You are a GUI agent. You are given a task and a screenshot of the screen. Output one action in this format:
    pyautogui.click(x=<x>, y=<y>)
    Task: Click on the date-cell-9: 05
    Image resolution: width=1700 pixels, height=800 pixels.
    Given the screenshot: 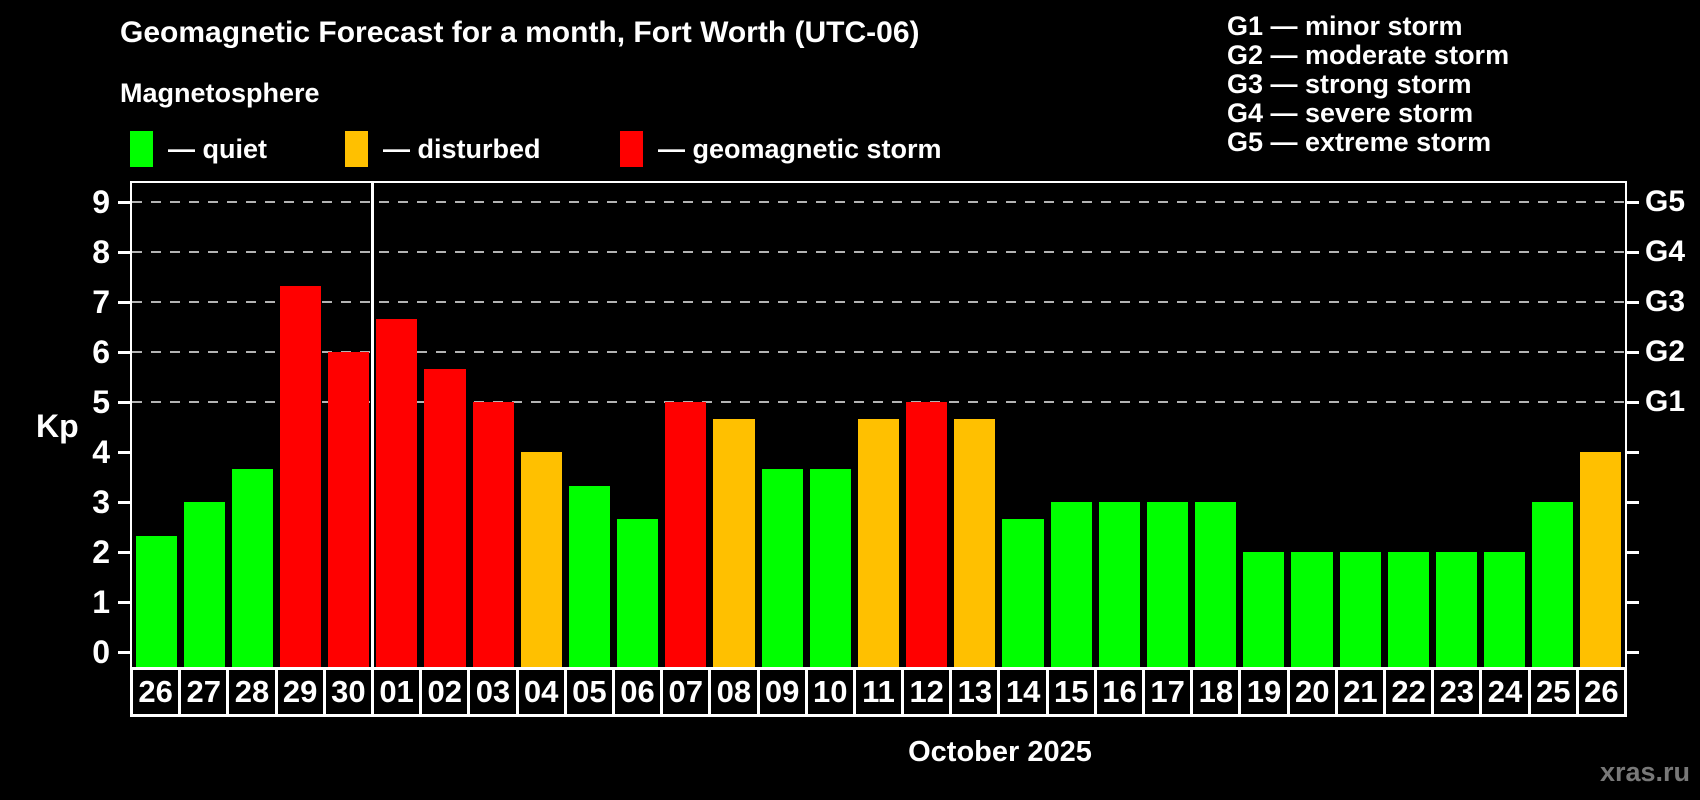 What is the action you would take?
    pyautogui.click(x=589, y=692)
    